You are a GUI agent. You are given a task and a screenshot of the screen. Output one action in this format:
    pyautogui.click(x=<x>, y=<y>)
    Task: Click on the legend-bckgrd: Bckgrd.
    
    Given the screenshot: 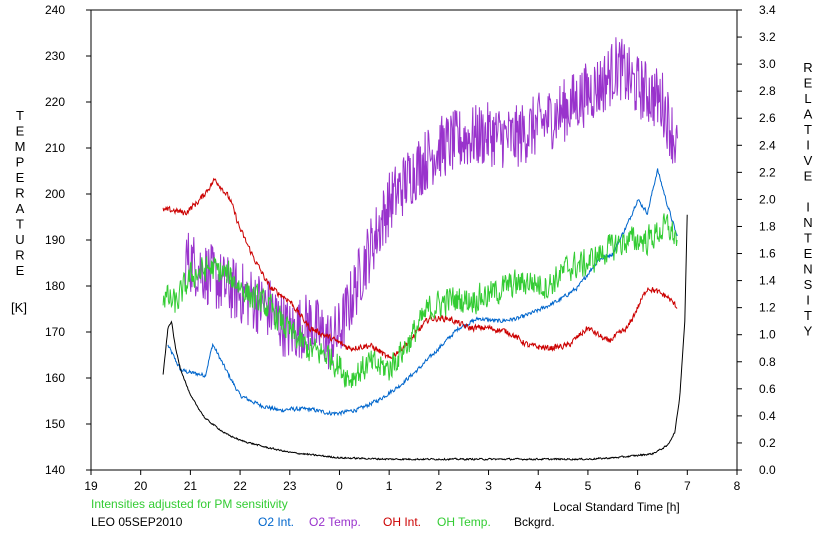 What is the action you would take?
    pyautogui.click(x=534, y=522)
    